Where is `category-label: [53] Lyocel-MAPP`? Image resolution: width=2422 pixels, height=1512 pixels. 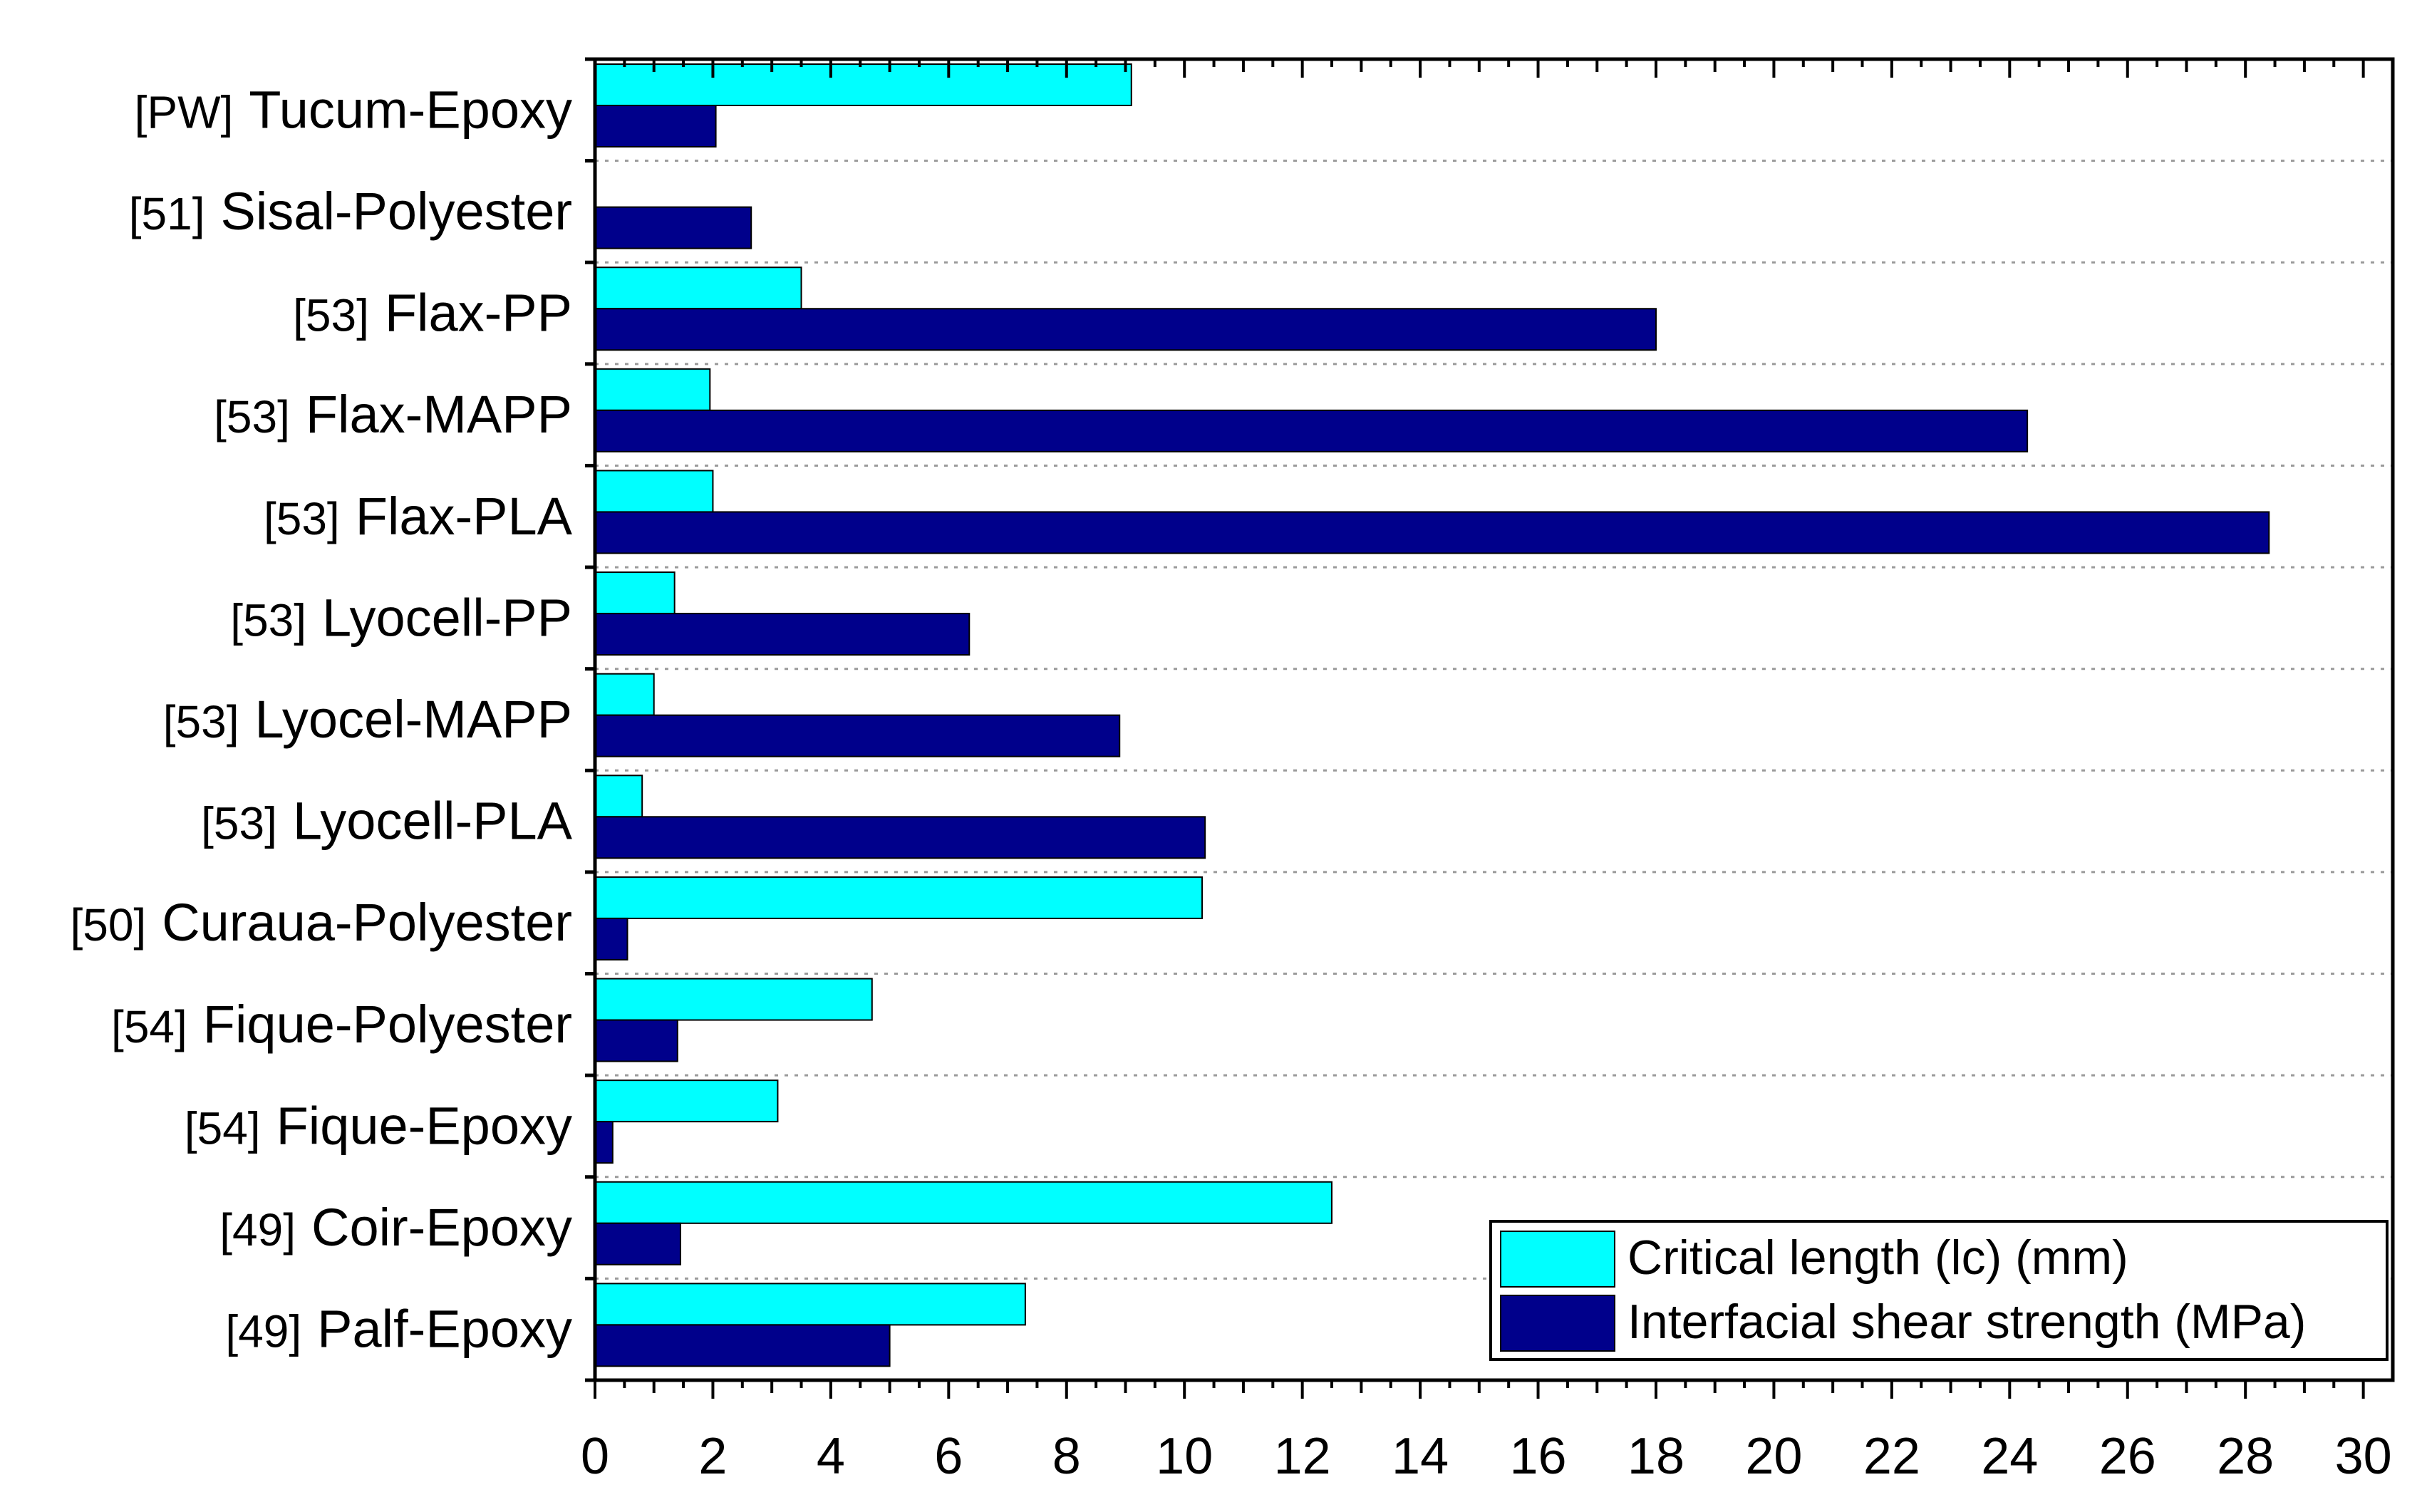
category-label: [53] Lyocel-MAPP is located at coordinates (367, 719).